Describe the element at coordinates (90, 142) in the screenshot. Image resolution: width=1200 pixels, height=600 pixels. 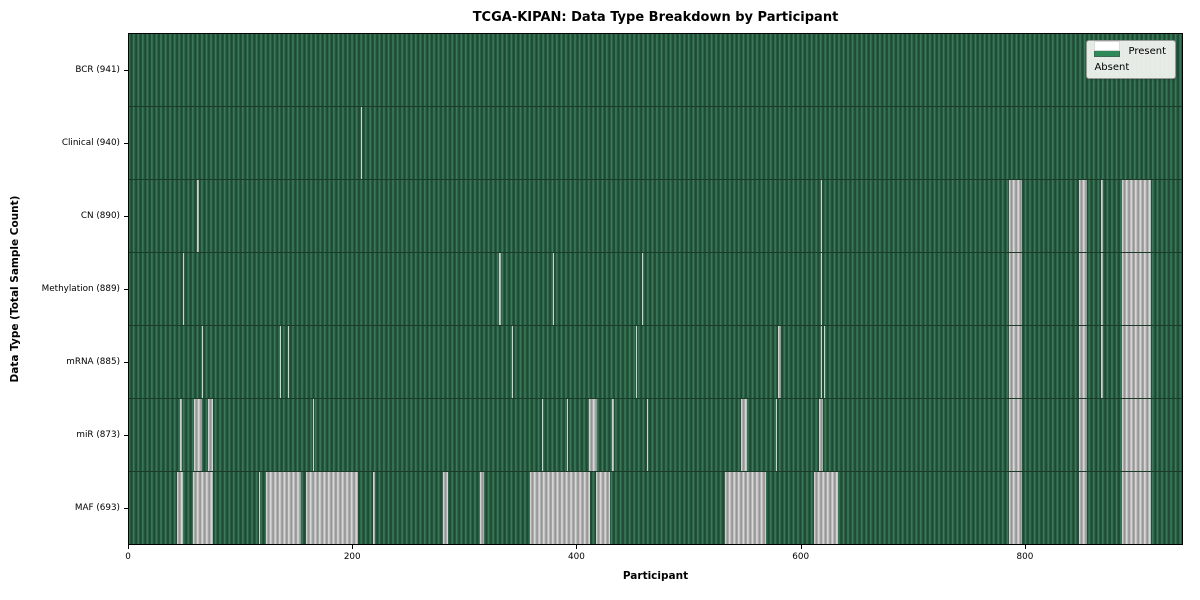
I see `y-tick-label: Clinical (940)` at that location.